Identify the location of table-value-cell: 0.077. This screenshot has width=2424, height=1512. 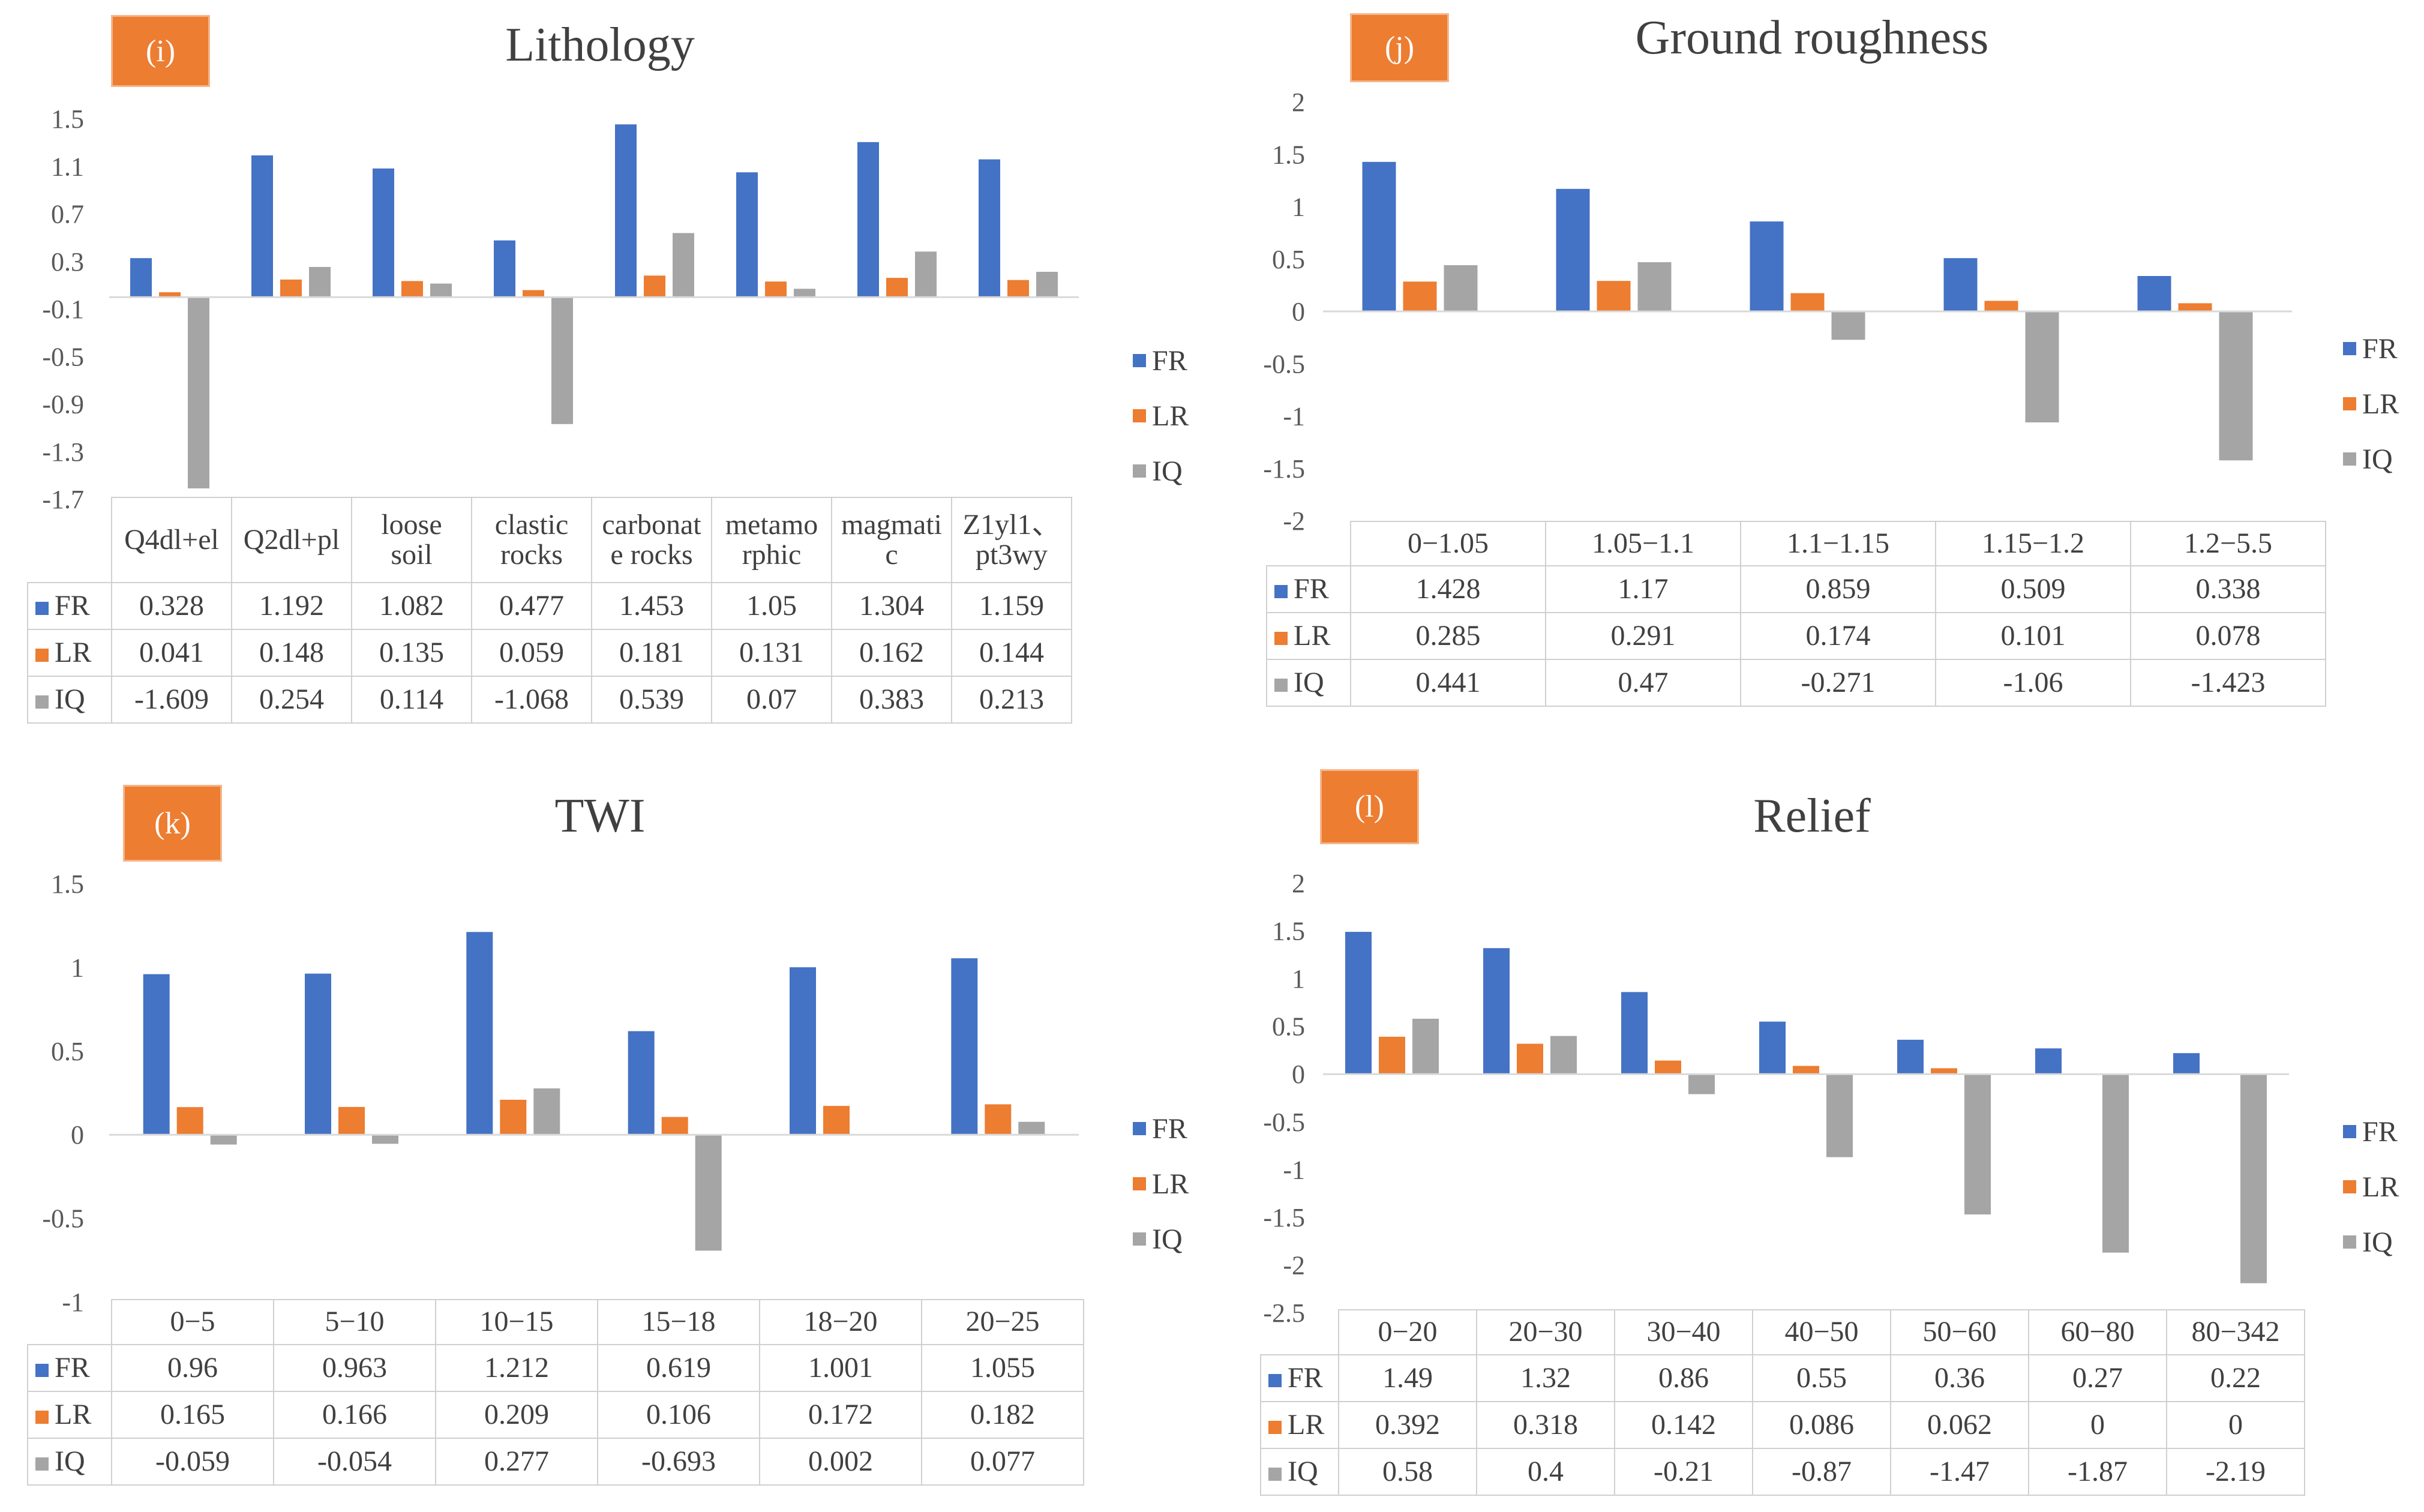
(1002, 1462).